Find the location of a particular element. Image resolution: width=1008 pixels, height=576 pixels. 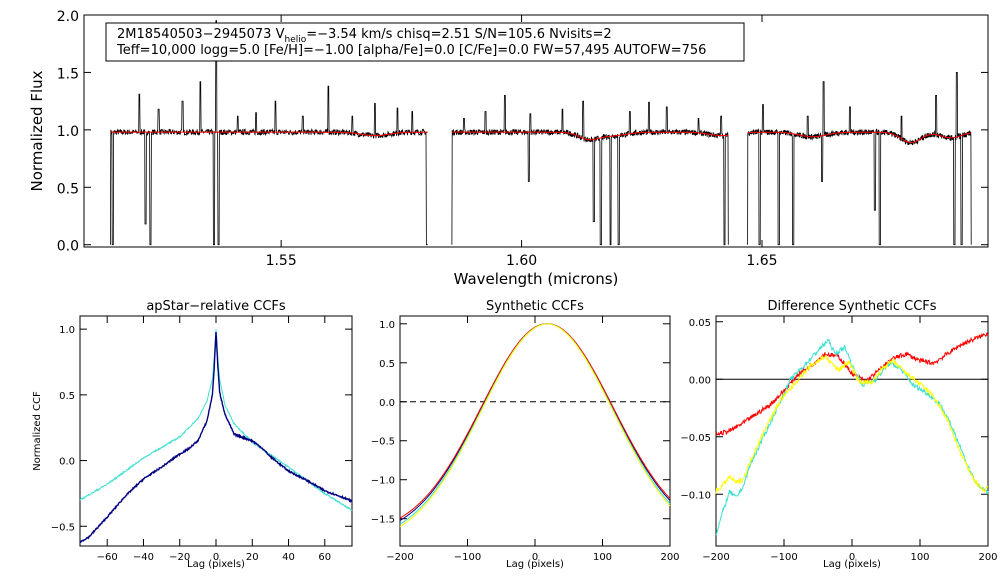

synthetic-ccf-ytick-label: −0.5 is located at coordinates (383, 442).